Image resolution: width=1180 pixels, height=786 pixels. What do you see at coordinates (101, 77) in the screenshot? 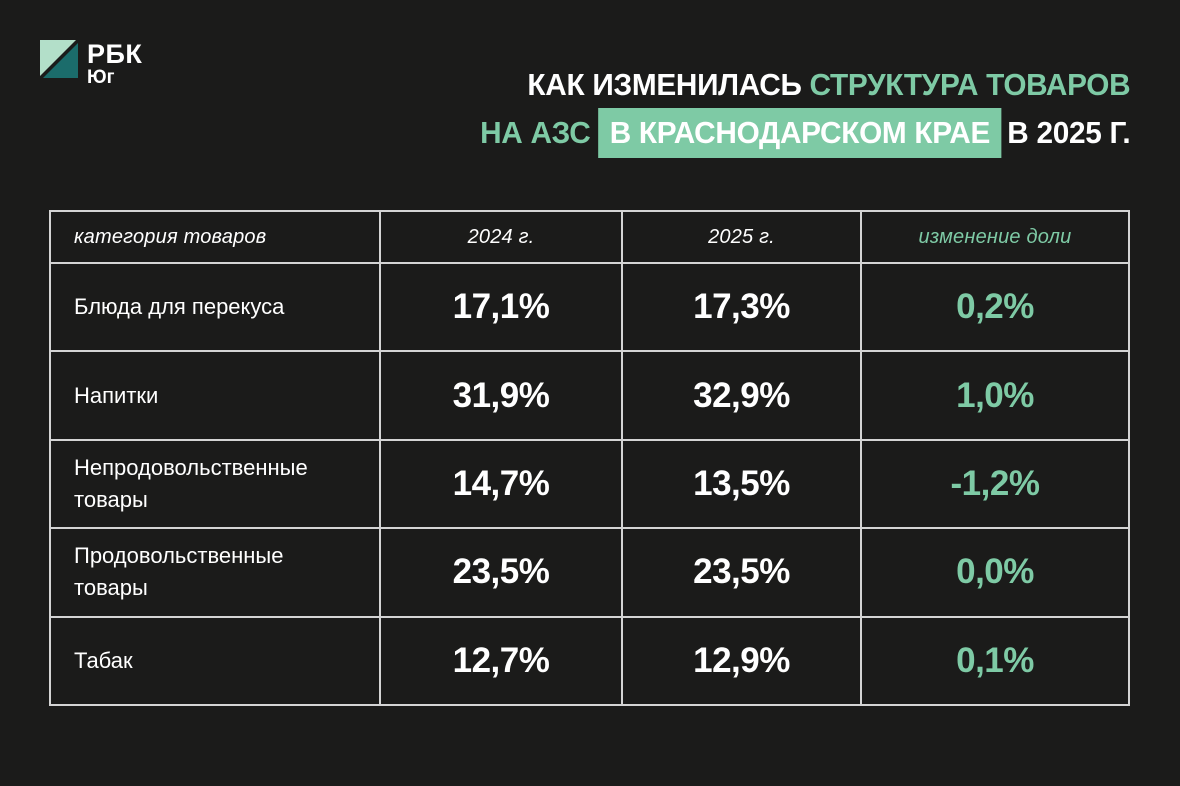
I see `logo-region-label: Юг` at bounding box center [101, 77].